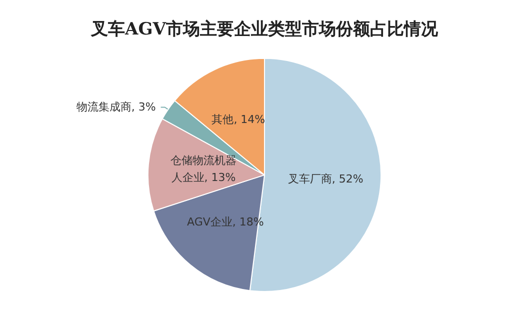  I want to click on slice-label: 叉车厂商, 52%, so click(326, 179).